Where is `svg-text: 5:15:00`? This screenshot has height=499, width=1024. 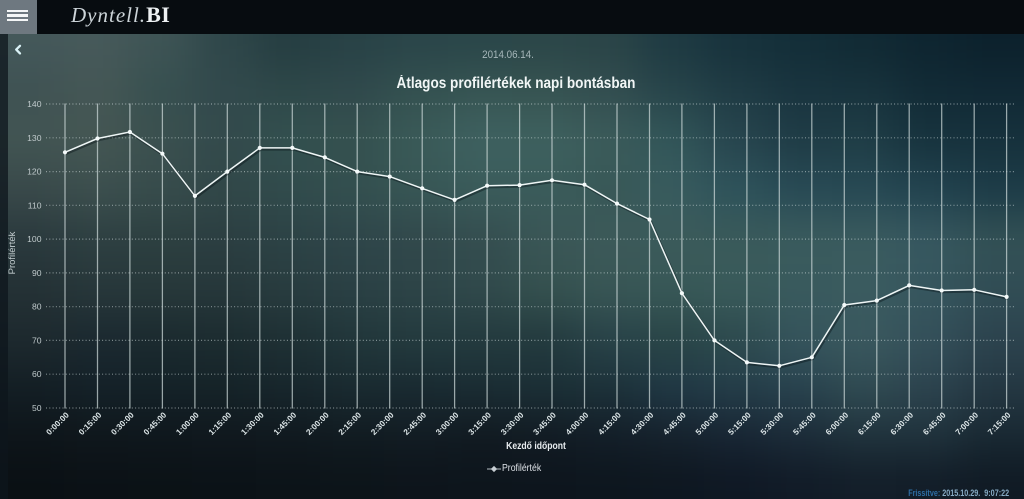
svg-text: 5:15:00 is located at coordinates (739, 423).